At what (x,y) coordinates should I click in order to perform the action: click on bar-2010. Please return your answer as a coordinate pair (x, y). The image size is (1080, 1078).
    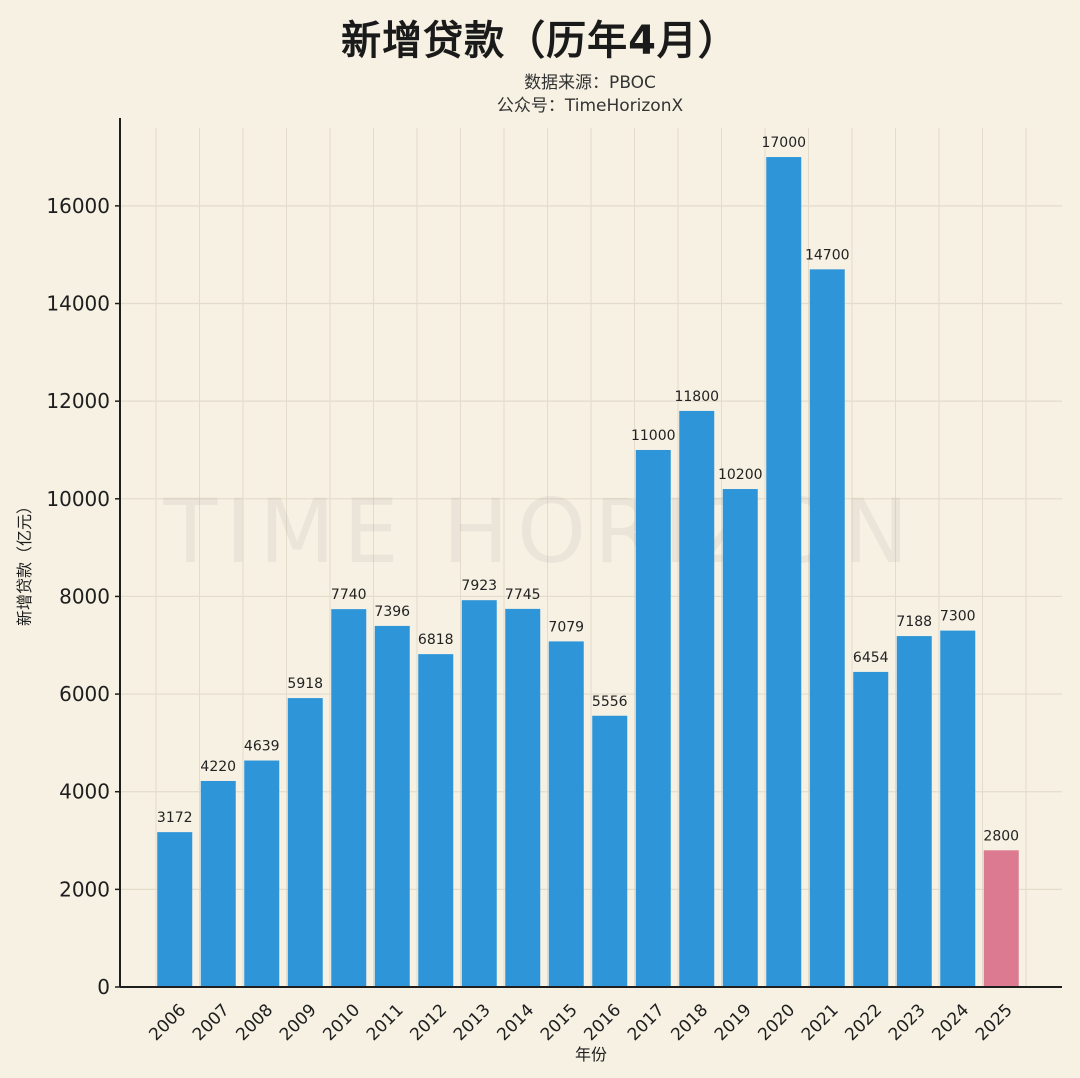
    Looking at the image, I should click on (349, 798).